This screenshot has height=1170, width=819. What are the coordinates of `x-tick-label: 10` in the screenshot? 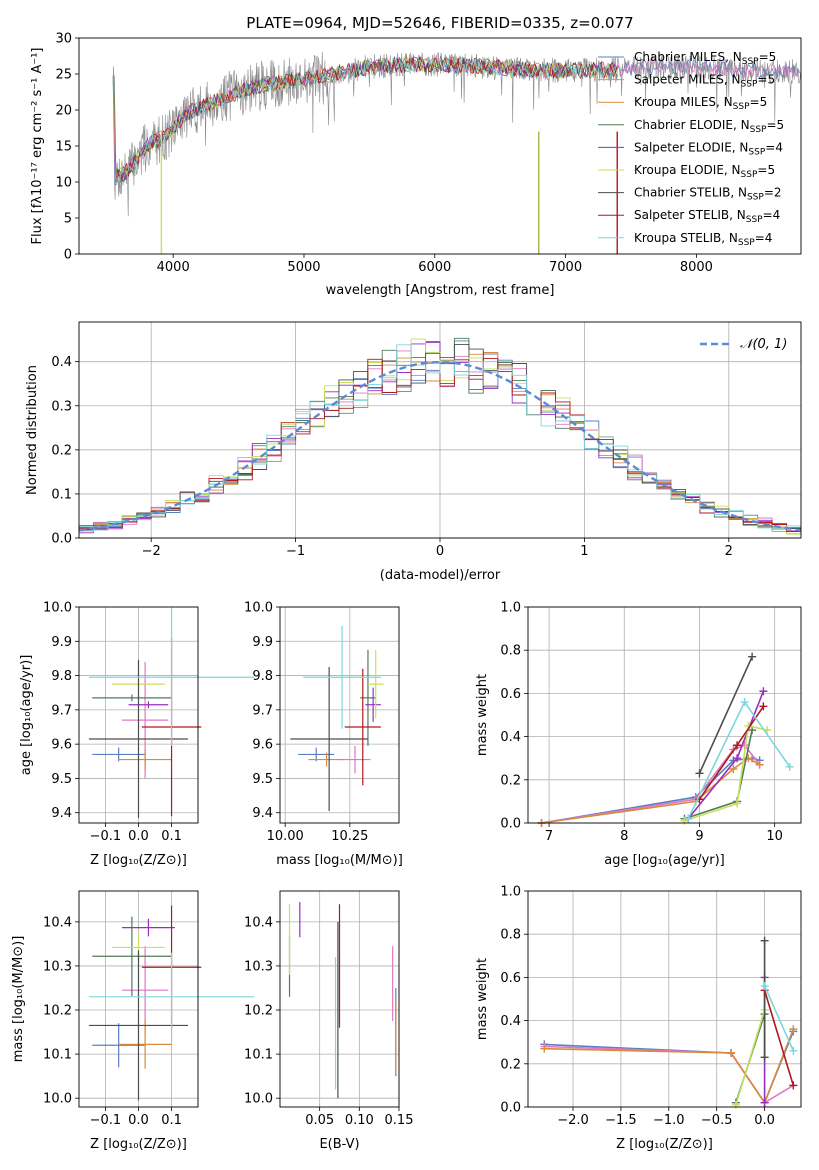 It's located at (774, 836).